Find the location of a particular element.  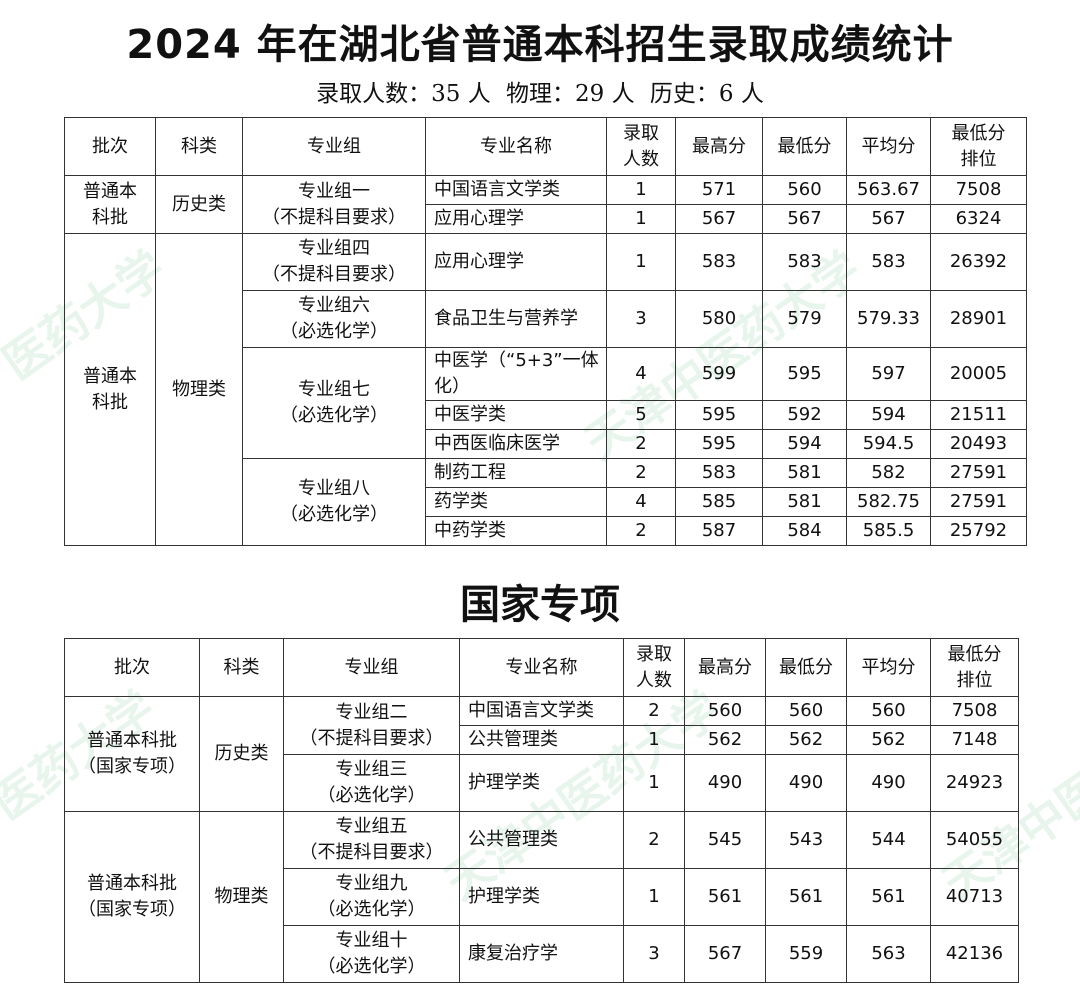

summary-total: 录取人数：35 人 is located at coordinates (403, 94).